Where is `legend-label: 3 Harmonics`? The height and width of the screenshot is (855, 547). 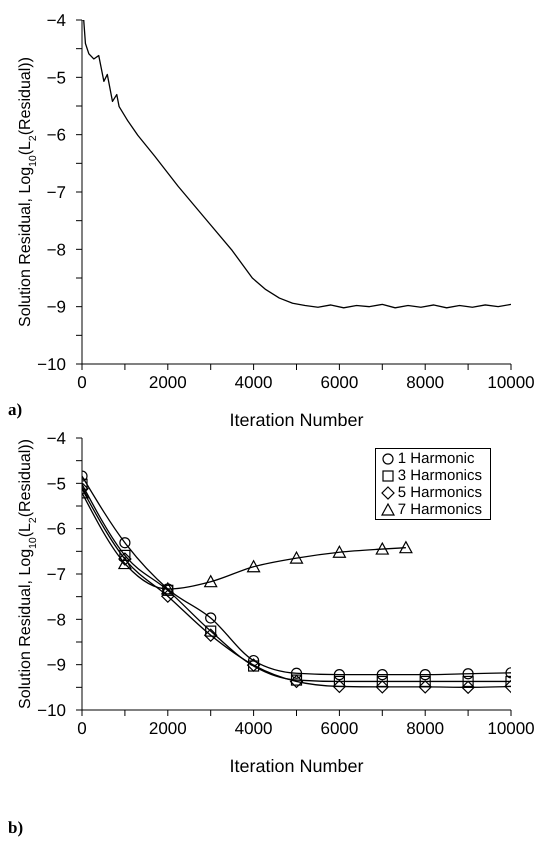
legend-label: 3 Harmonics is located at coordinates (440, 475).